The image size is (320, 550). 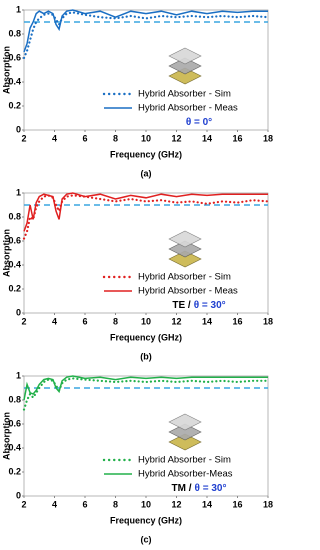 I want to click on annotation-part: TE /, so click(x=181, y=305).